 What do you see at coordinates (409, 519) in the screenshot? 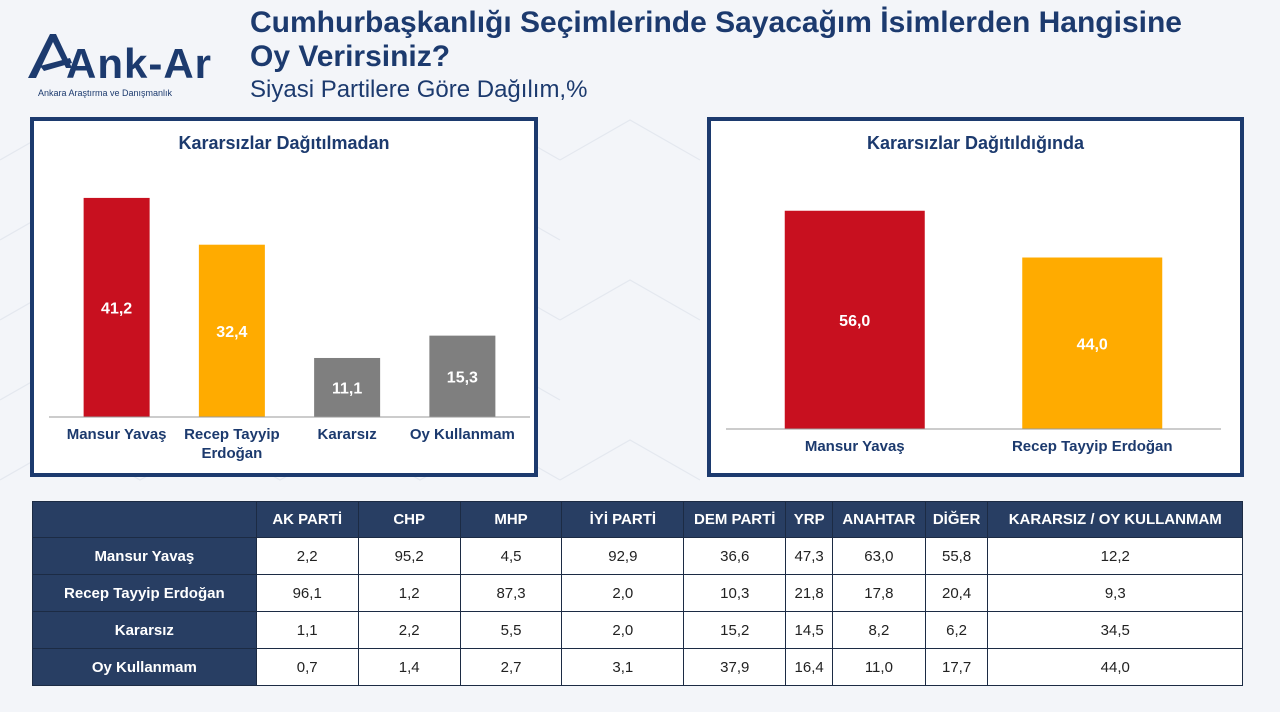
I see `column-header: CHP` at bounding box center [409, 519].